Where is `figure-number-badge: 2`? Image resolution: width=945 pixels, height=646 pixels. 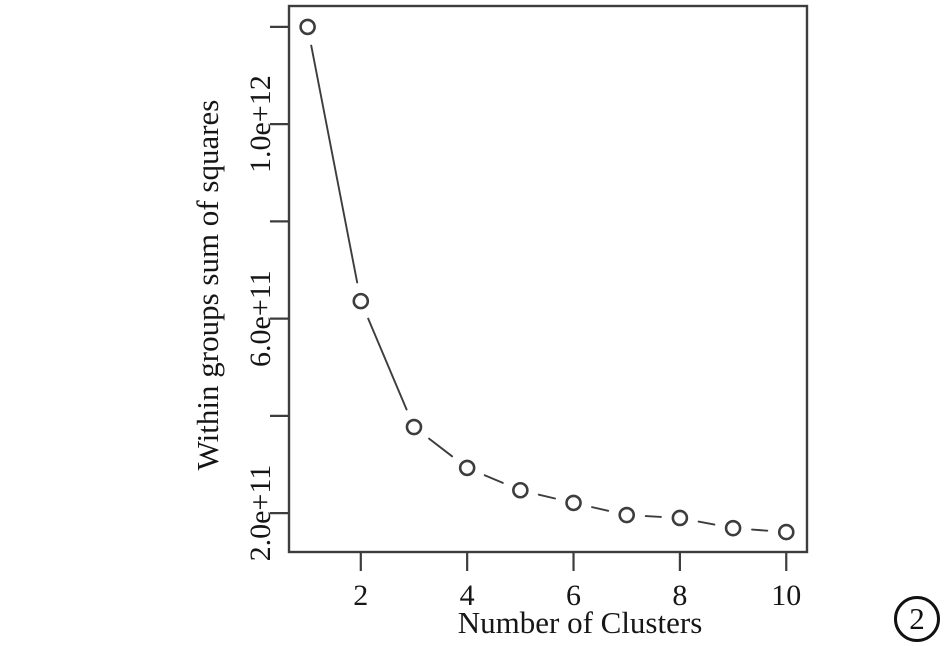 figure-number-badge: 2 is located at coordinates (917, 619).